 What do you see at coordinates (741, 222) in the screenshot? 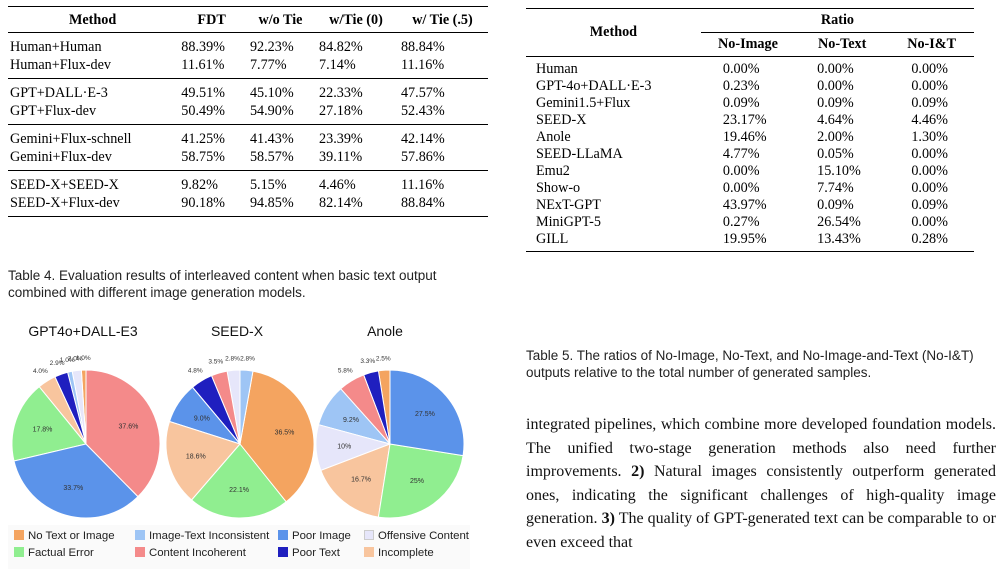
I see `table-cell: 0.27%` at bounding box center [741, 222].